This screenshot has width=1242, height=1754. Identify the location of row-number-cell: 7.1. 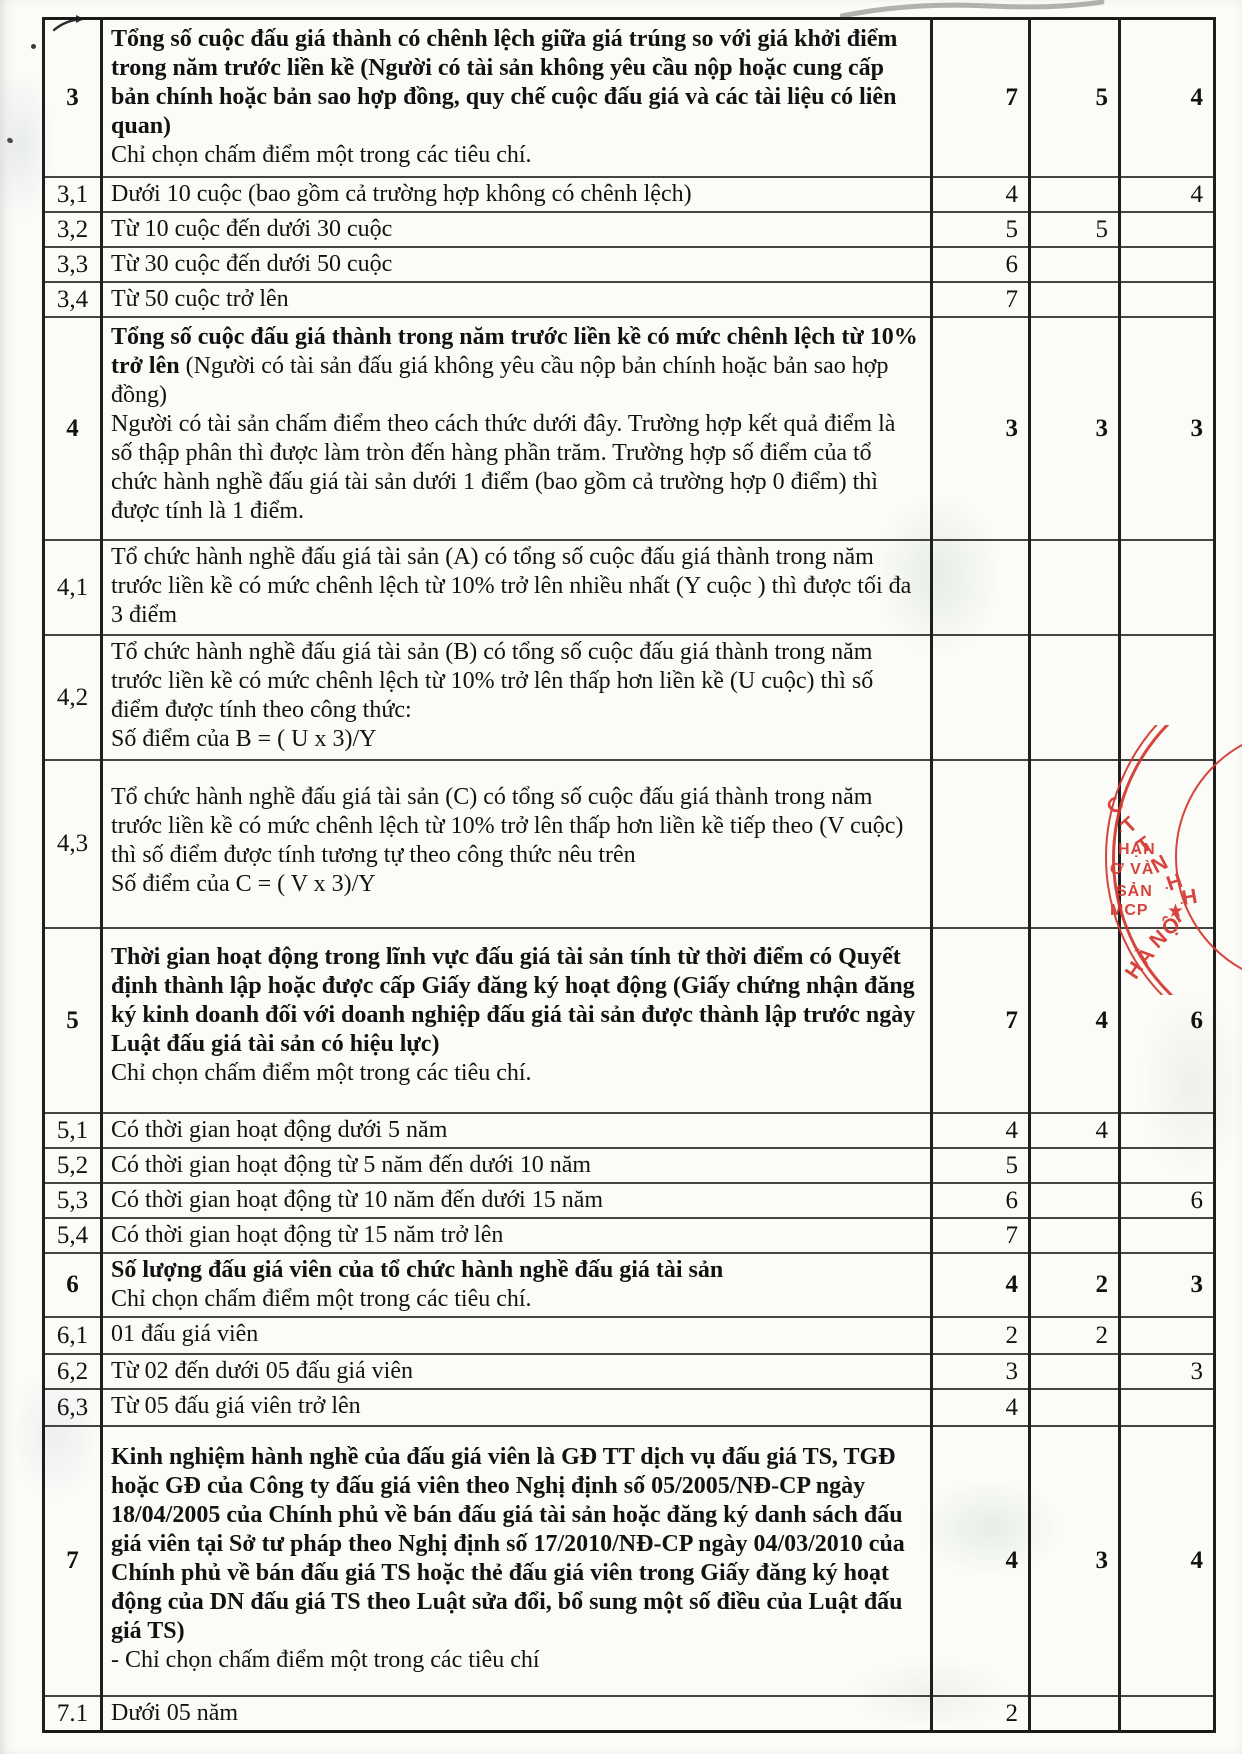
(72, 1713).